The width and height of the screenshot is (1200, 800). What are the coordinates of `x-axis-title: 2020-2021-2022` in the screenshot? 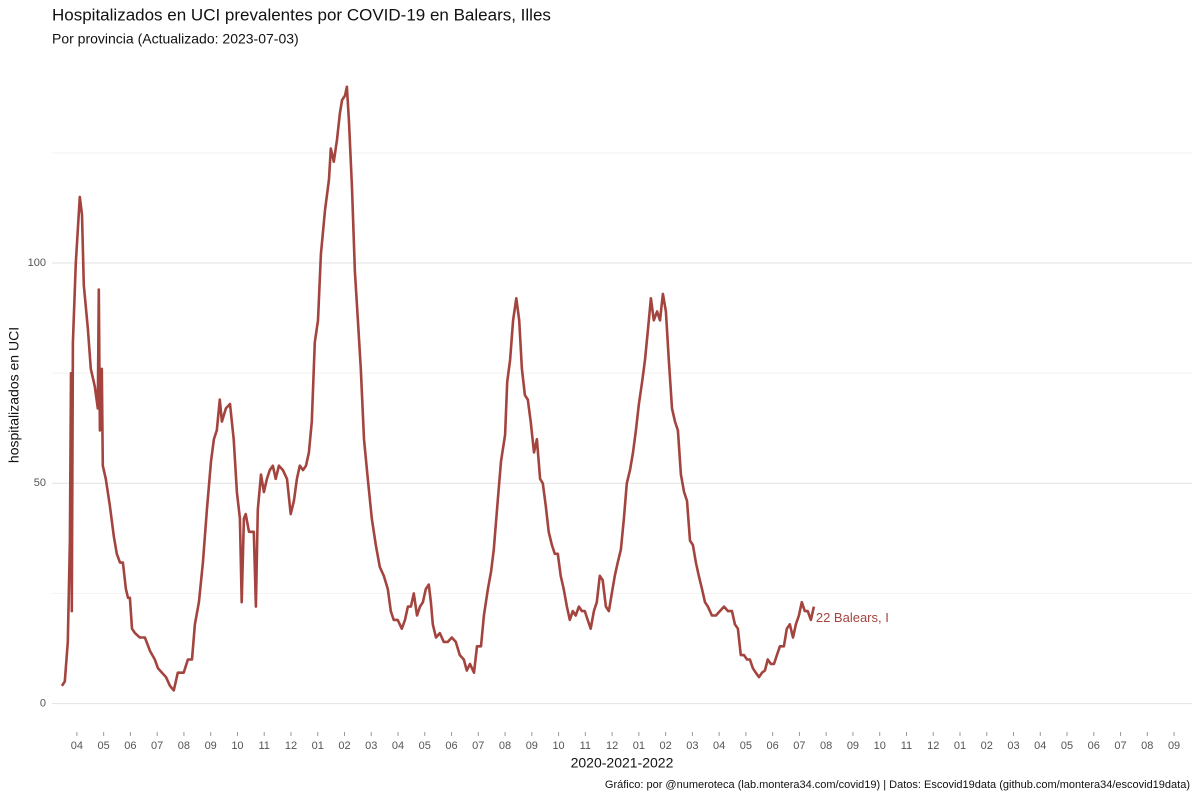 It's located at (622, 763).